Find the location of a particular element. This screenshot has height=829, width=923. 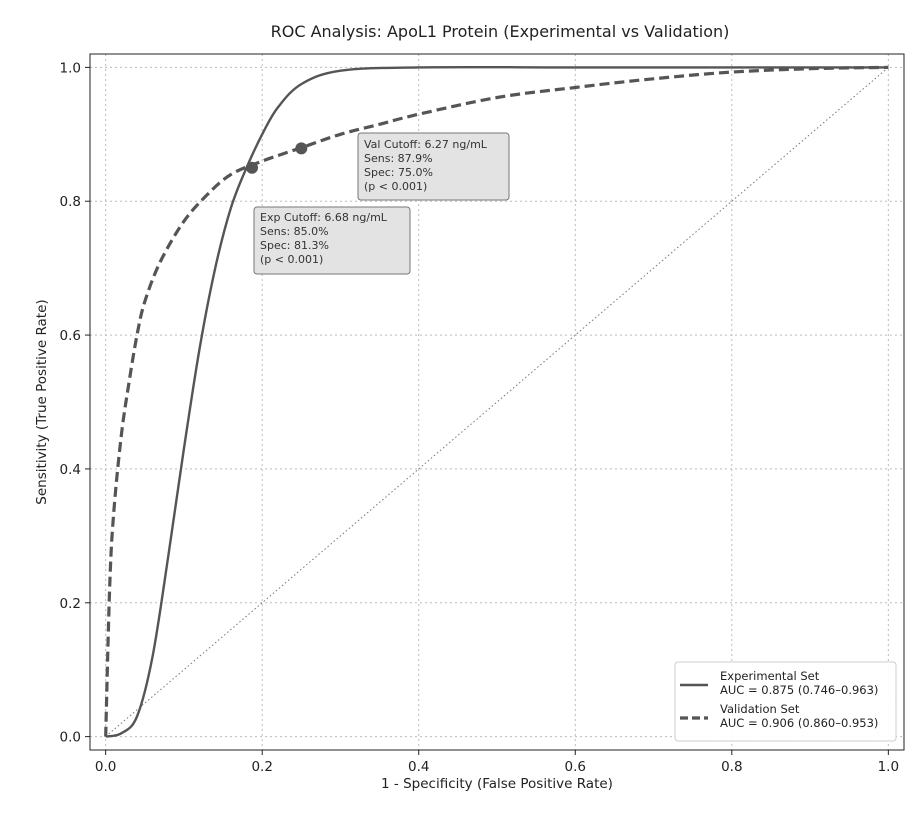

val-cutoff-line-2: Sens: 87.9% is located at coordinates (398, 158).